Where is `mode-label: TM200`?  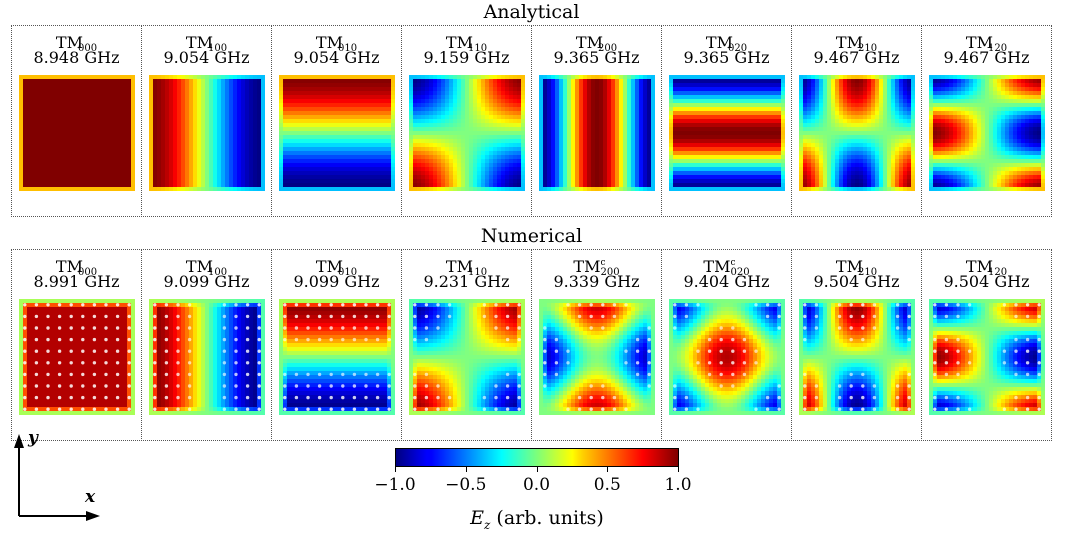
mode-label: TM200 is located at coordinates (596, 44).